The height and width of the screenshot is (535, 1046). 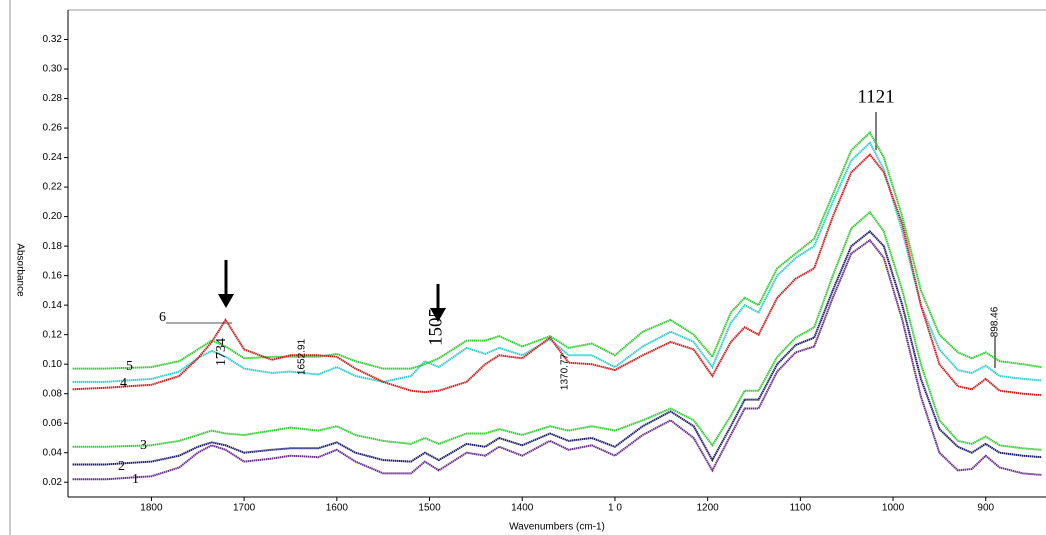 I want to click on x-tick-label: 1800, so click(x=151, y=508).